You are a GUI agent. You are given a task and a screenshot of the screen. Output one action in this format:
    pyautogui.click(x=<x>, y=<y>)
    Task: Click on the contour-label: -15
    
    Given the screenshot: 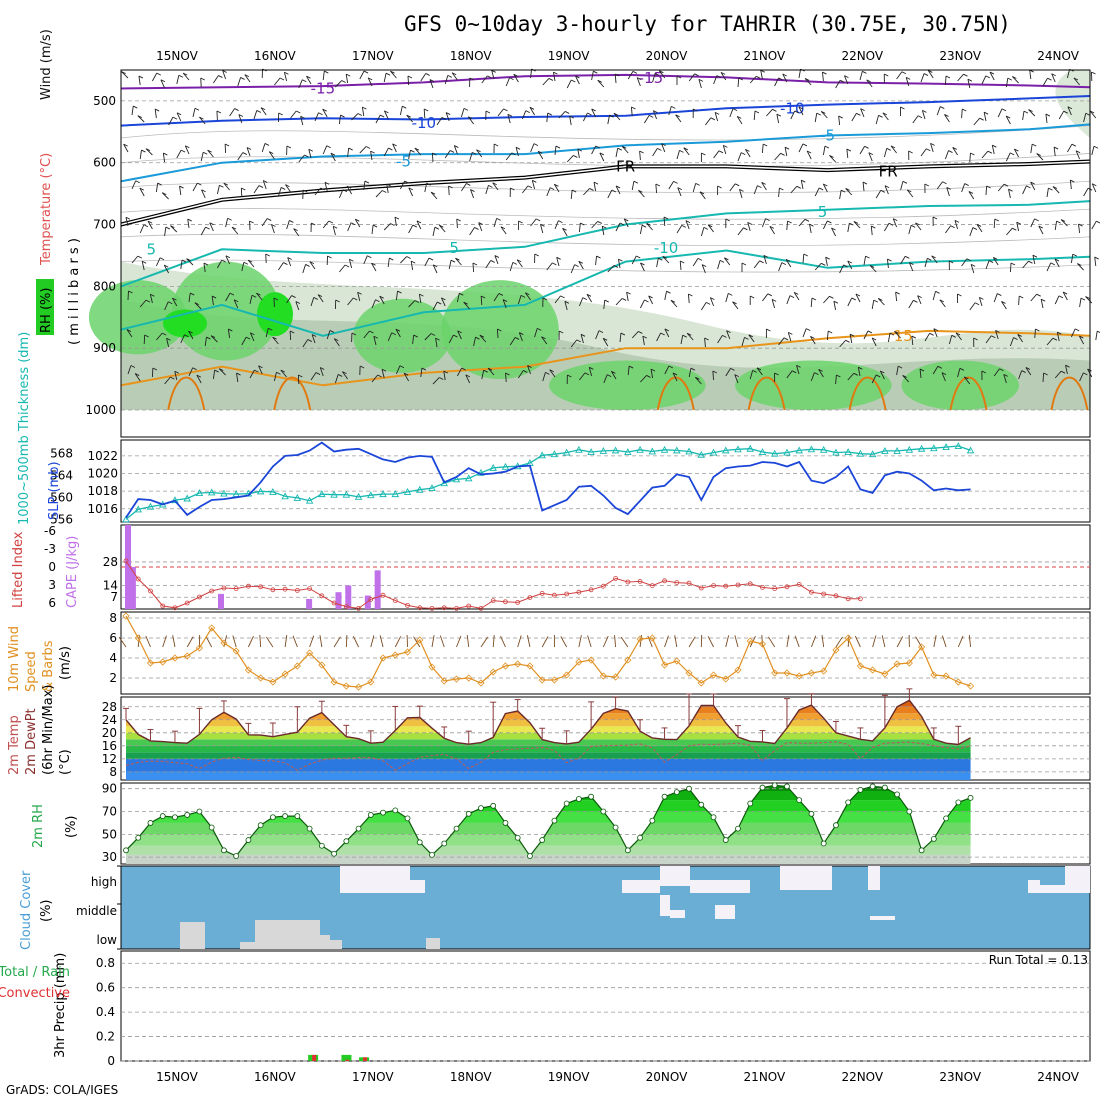 What is the action you would take?
    pyautogui.click(x=651, y=78)
    